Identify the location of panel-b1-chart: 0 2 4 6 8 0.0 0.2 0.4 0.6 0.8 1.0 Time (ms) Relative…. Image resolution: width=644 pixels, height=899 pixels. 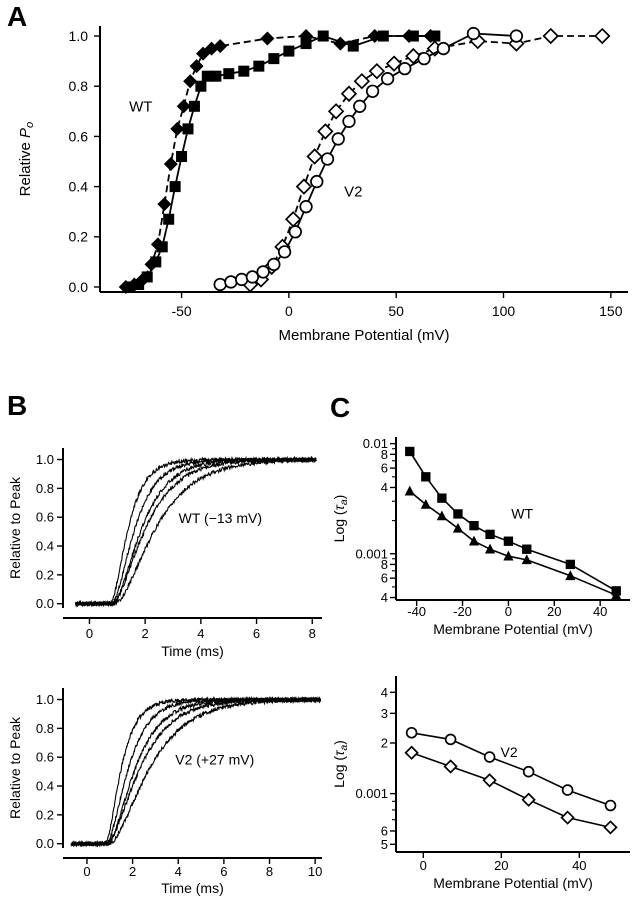
(164, 553).